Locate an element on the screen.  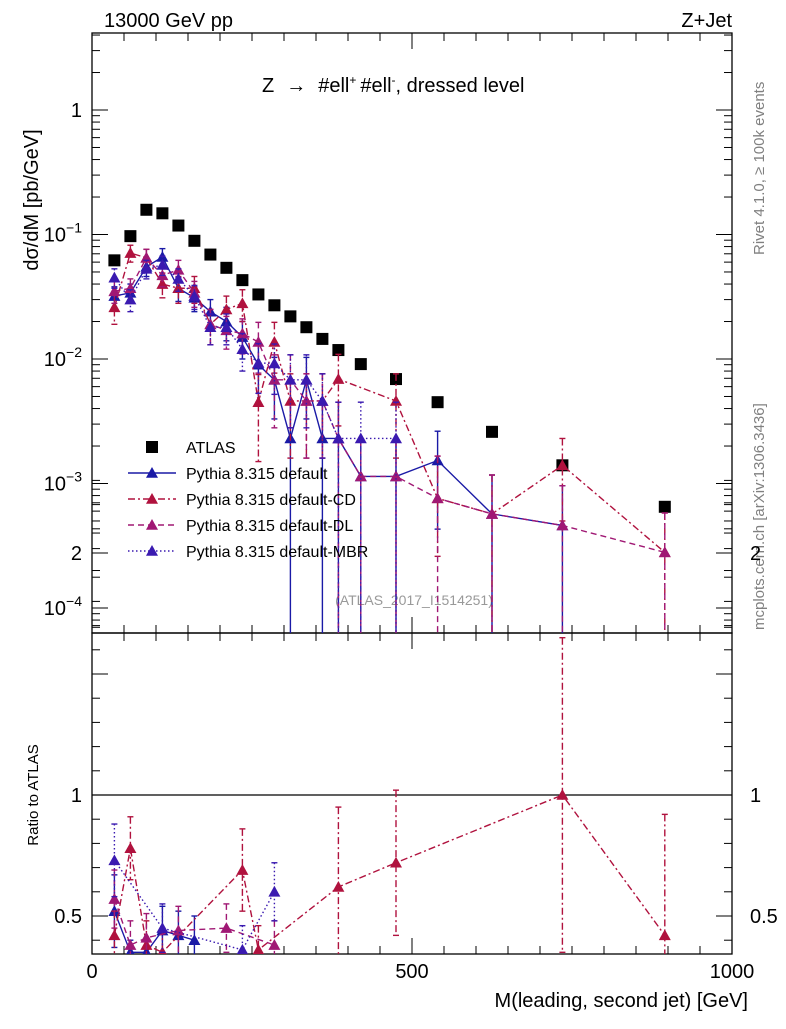
y-tick-label-exponent: −1 is located at coordinates (74, 228).